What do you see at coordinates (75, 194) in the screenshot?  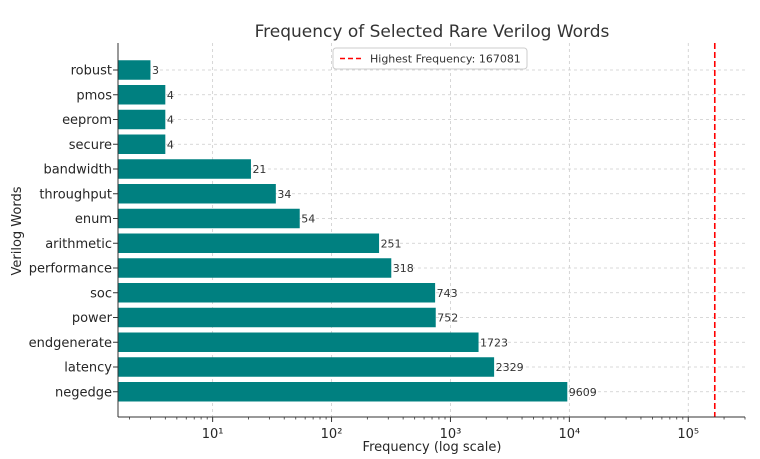 I see `category-label: throughput` at bounding box center [75, 194].